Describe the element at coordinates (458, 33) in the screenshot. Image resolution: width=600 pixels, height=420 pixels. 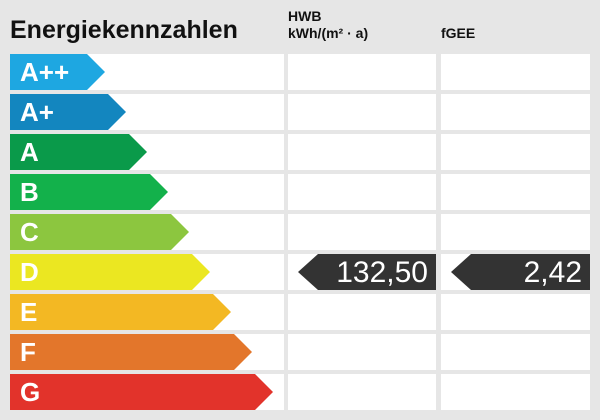
I see `fgee-header: fGEE` at that location.